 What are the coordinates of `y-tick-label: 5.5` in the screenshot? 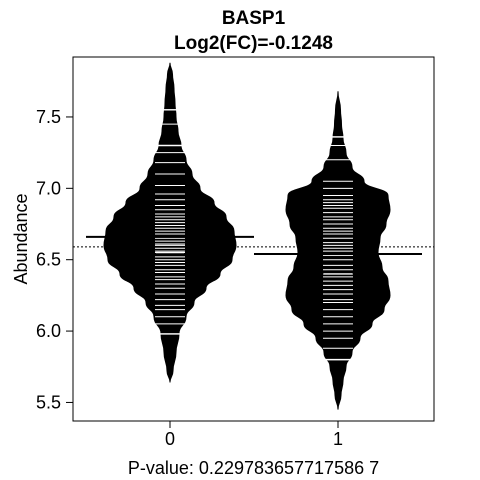 It's located at (48, 402).